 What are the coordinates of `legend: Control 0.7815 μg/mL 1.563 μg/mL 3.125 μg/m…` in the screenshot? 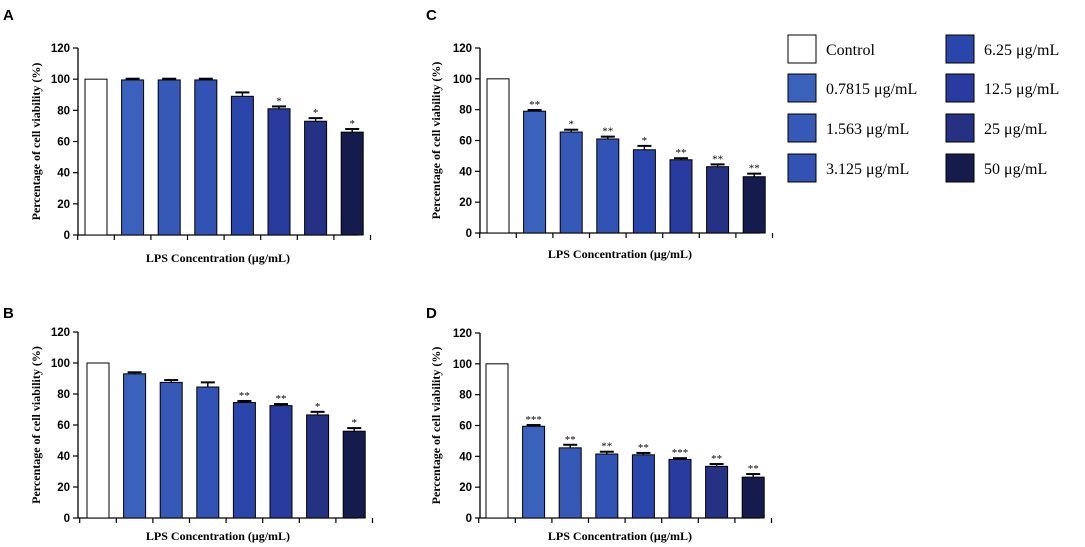 It's located at (923, 108).